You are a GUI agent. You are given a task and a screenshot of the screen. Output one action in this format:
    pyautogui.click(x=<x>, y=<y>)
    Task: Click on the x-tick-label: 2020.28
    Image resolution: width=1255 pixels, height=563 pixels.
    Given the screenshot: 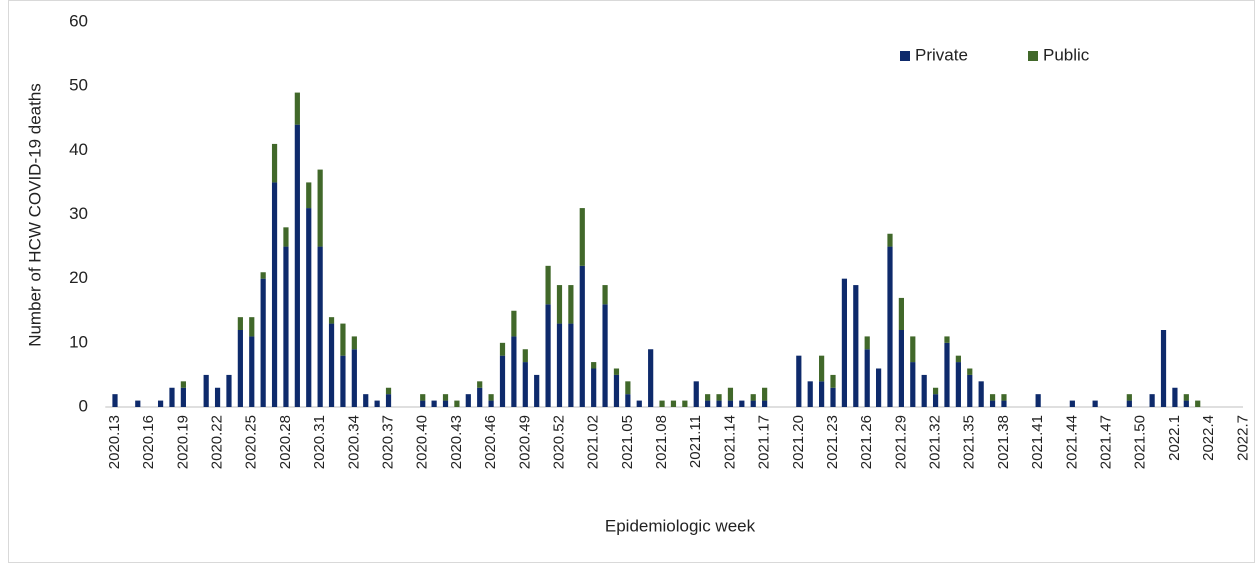 What is the action you would take?
    pyautogui.click(x=285, y=442)
    